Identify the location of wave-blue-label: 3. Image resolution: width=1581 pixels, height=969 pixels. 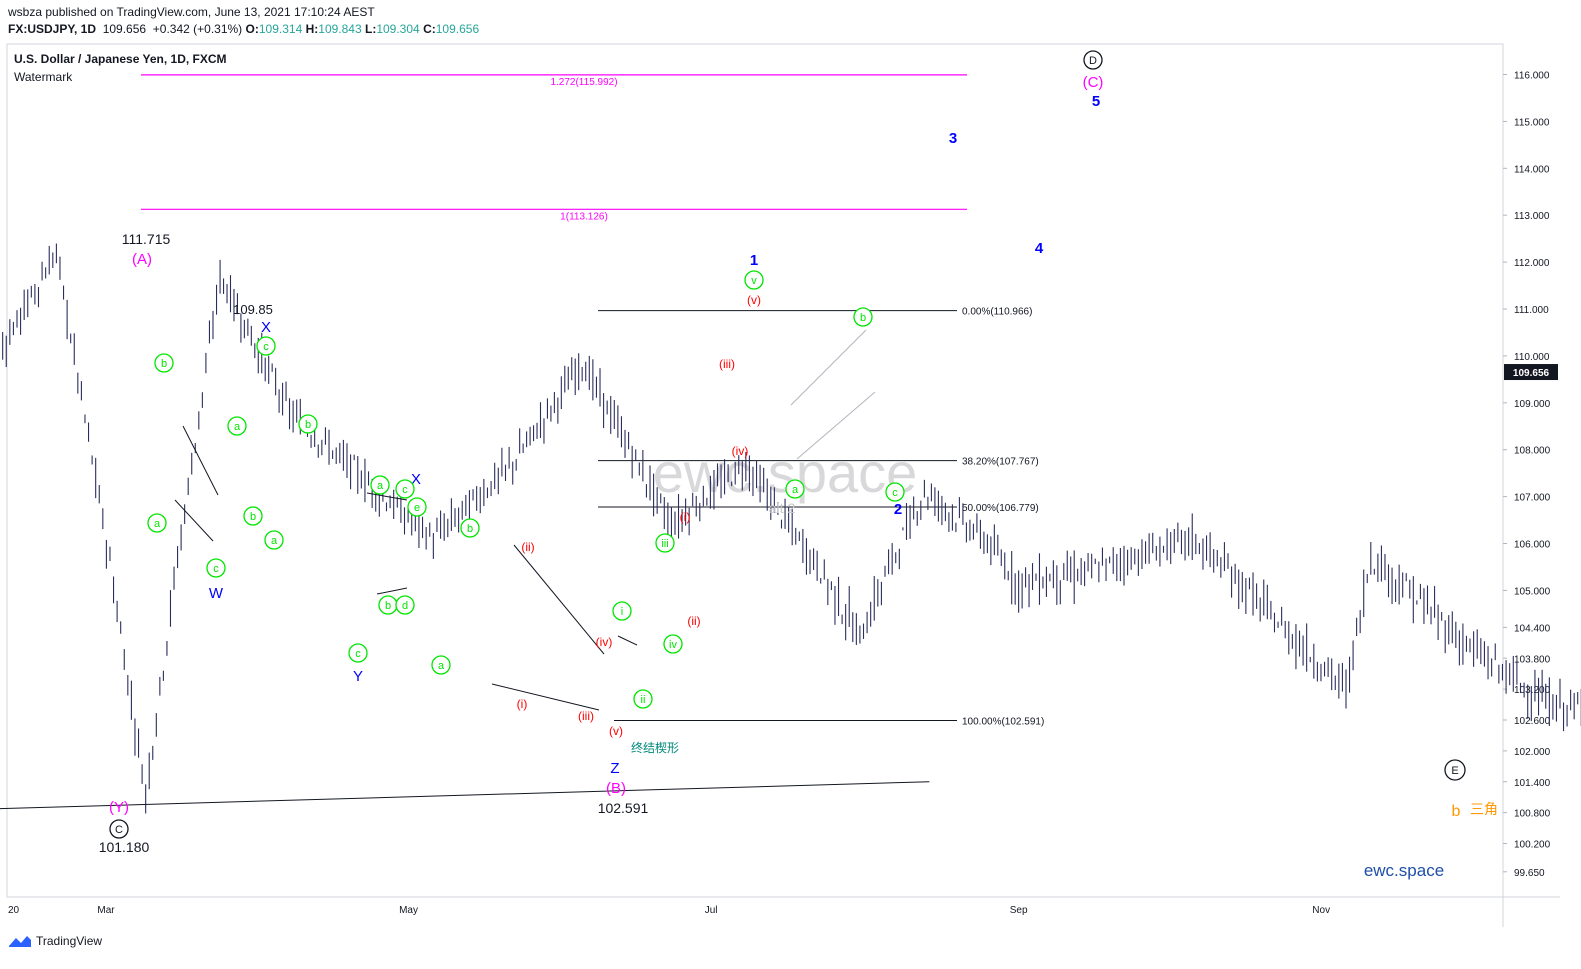
(953, 138).